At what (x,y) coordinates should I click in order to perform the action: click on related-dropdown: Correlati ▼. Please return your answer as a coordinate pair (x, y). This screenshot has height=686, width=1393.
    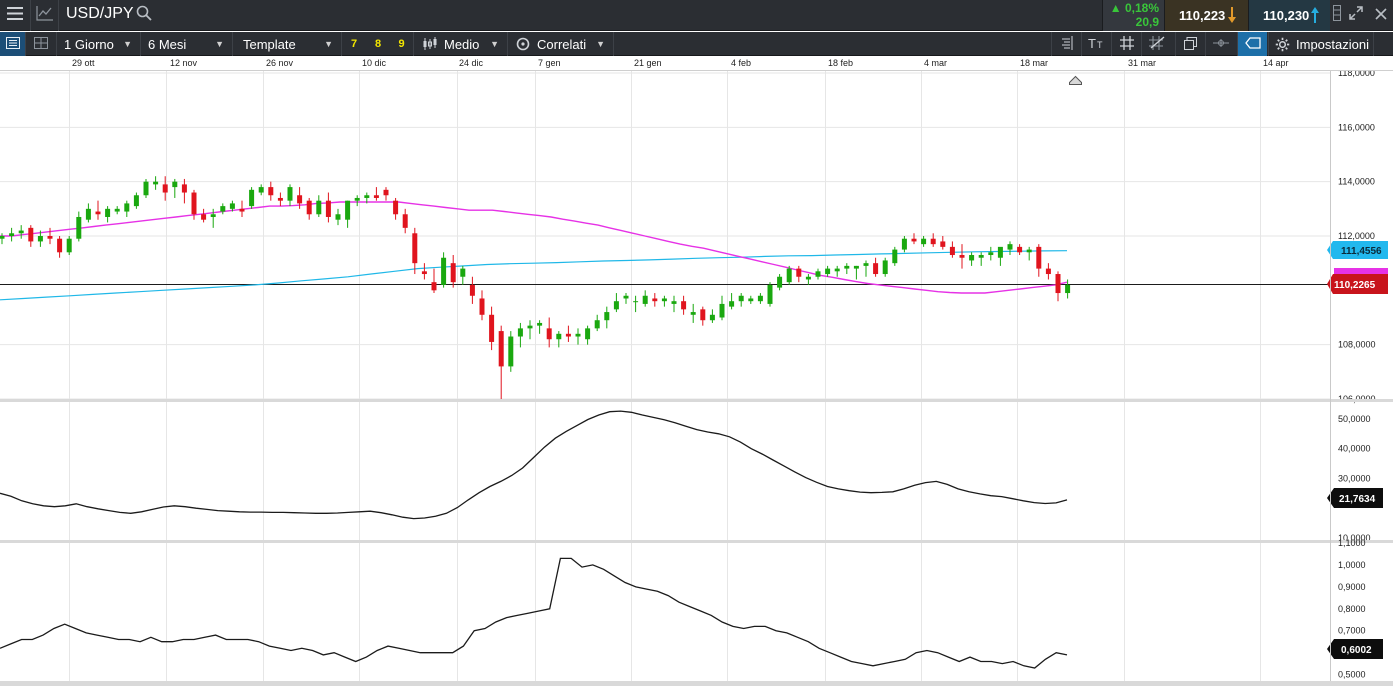
    Looking at the image, I should click on (561, 44).